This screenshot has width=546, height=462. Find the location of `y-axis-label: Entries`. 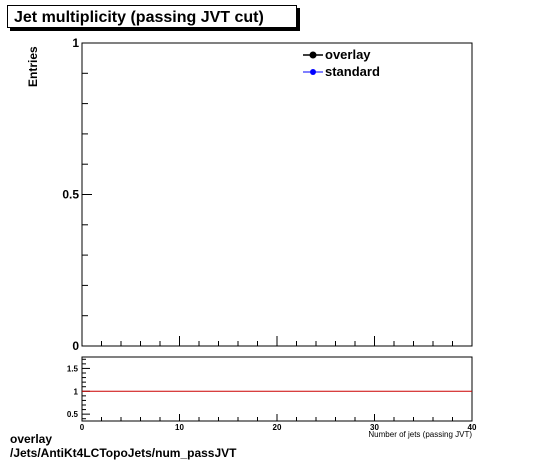

y-axis-label: Entries is located at coordinates (33, 66).